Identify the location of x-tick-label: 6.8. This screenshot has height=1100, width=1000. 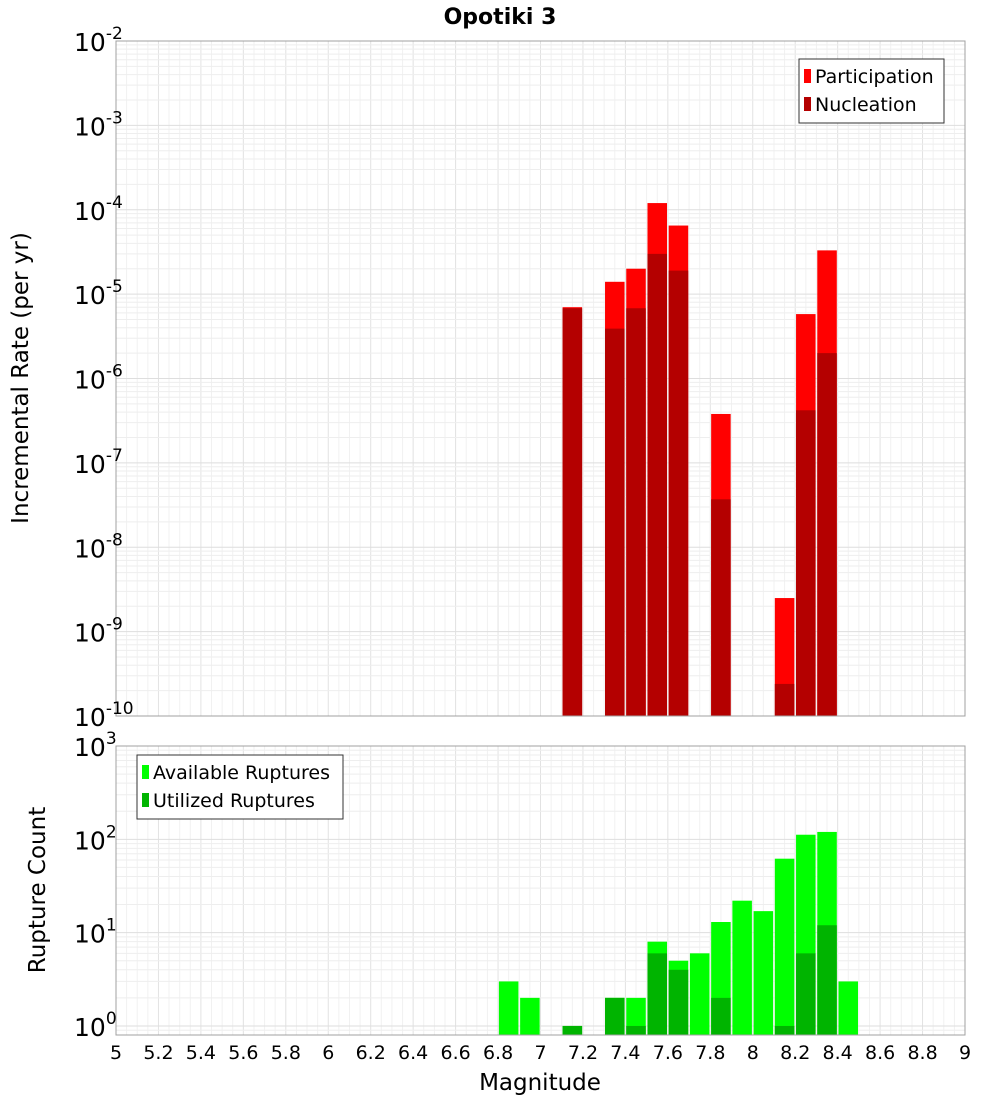
(498, 1053).